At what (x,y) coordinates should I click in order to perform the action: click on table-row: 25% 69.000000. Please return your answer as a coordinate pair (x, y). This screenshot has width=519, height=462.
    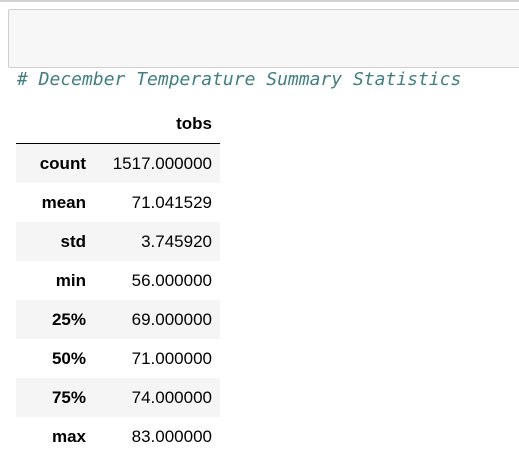
    Looking at the image, I should click on (118, 319).